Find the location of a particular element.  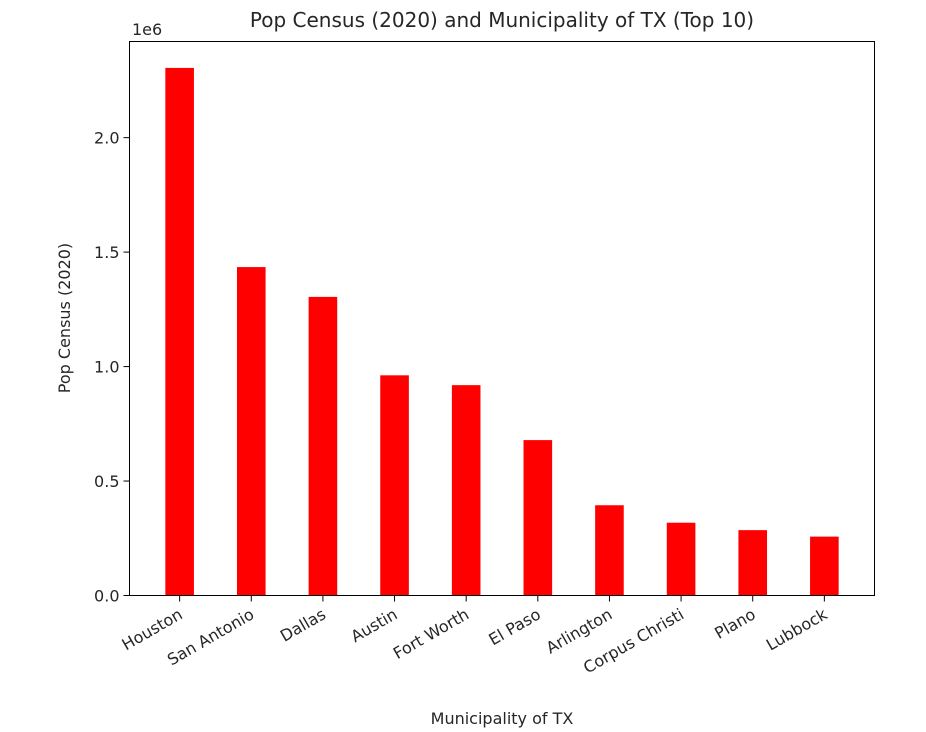

y-tick-label: 1.5 is located at coordinates (106, 252).